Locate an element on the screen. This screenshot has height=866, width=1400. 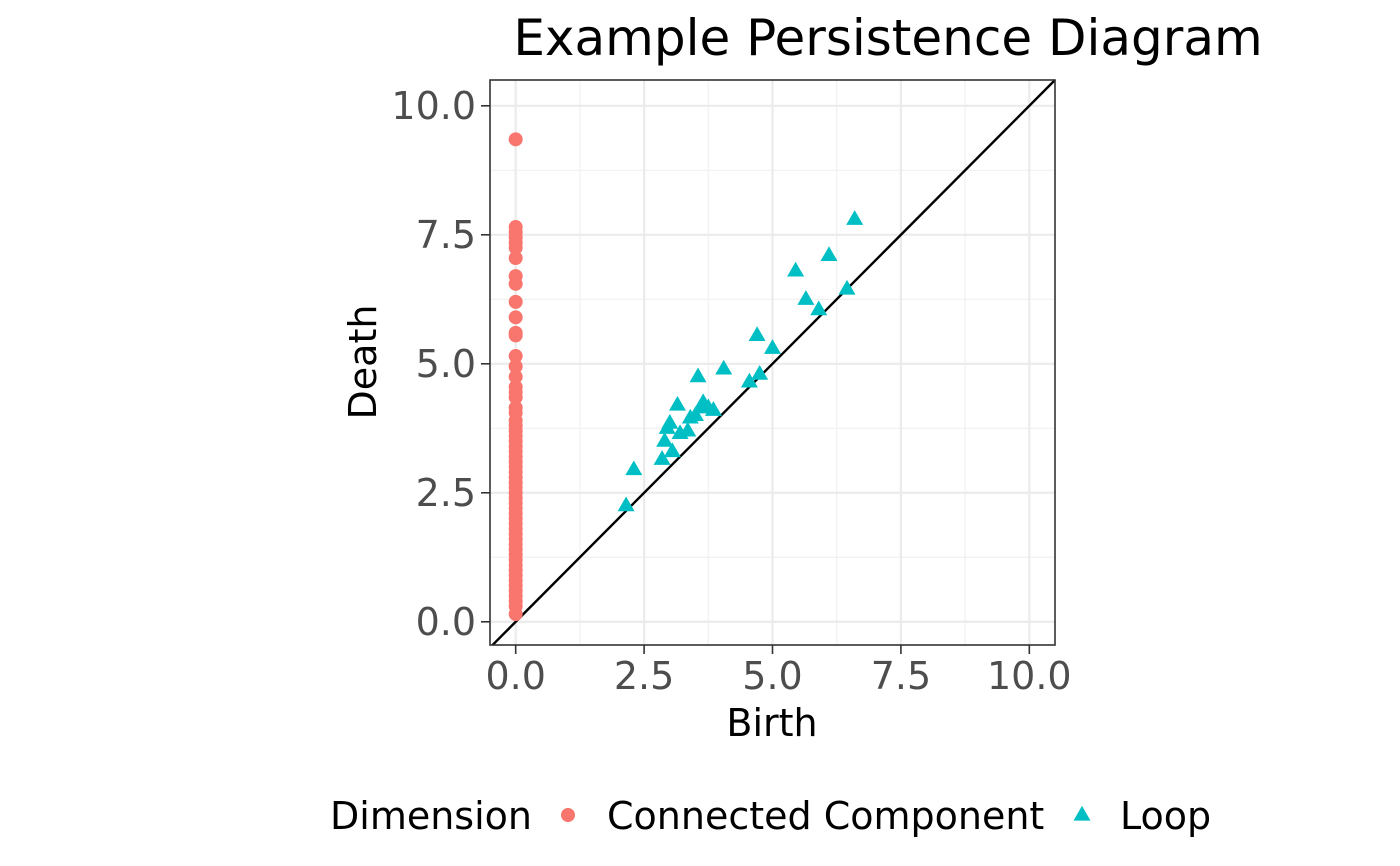
y-axis-title: Death is located at coordinates (363, 362).